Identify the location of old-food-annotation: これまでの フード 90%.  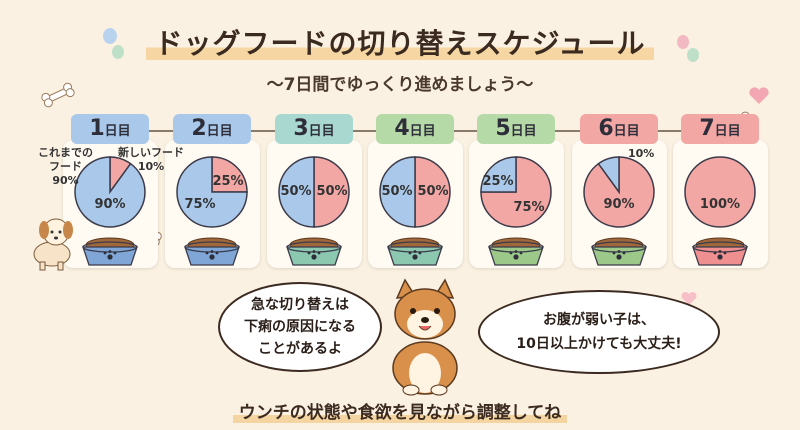
(65, 166).